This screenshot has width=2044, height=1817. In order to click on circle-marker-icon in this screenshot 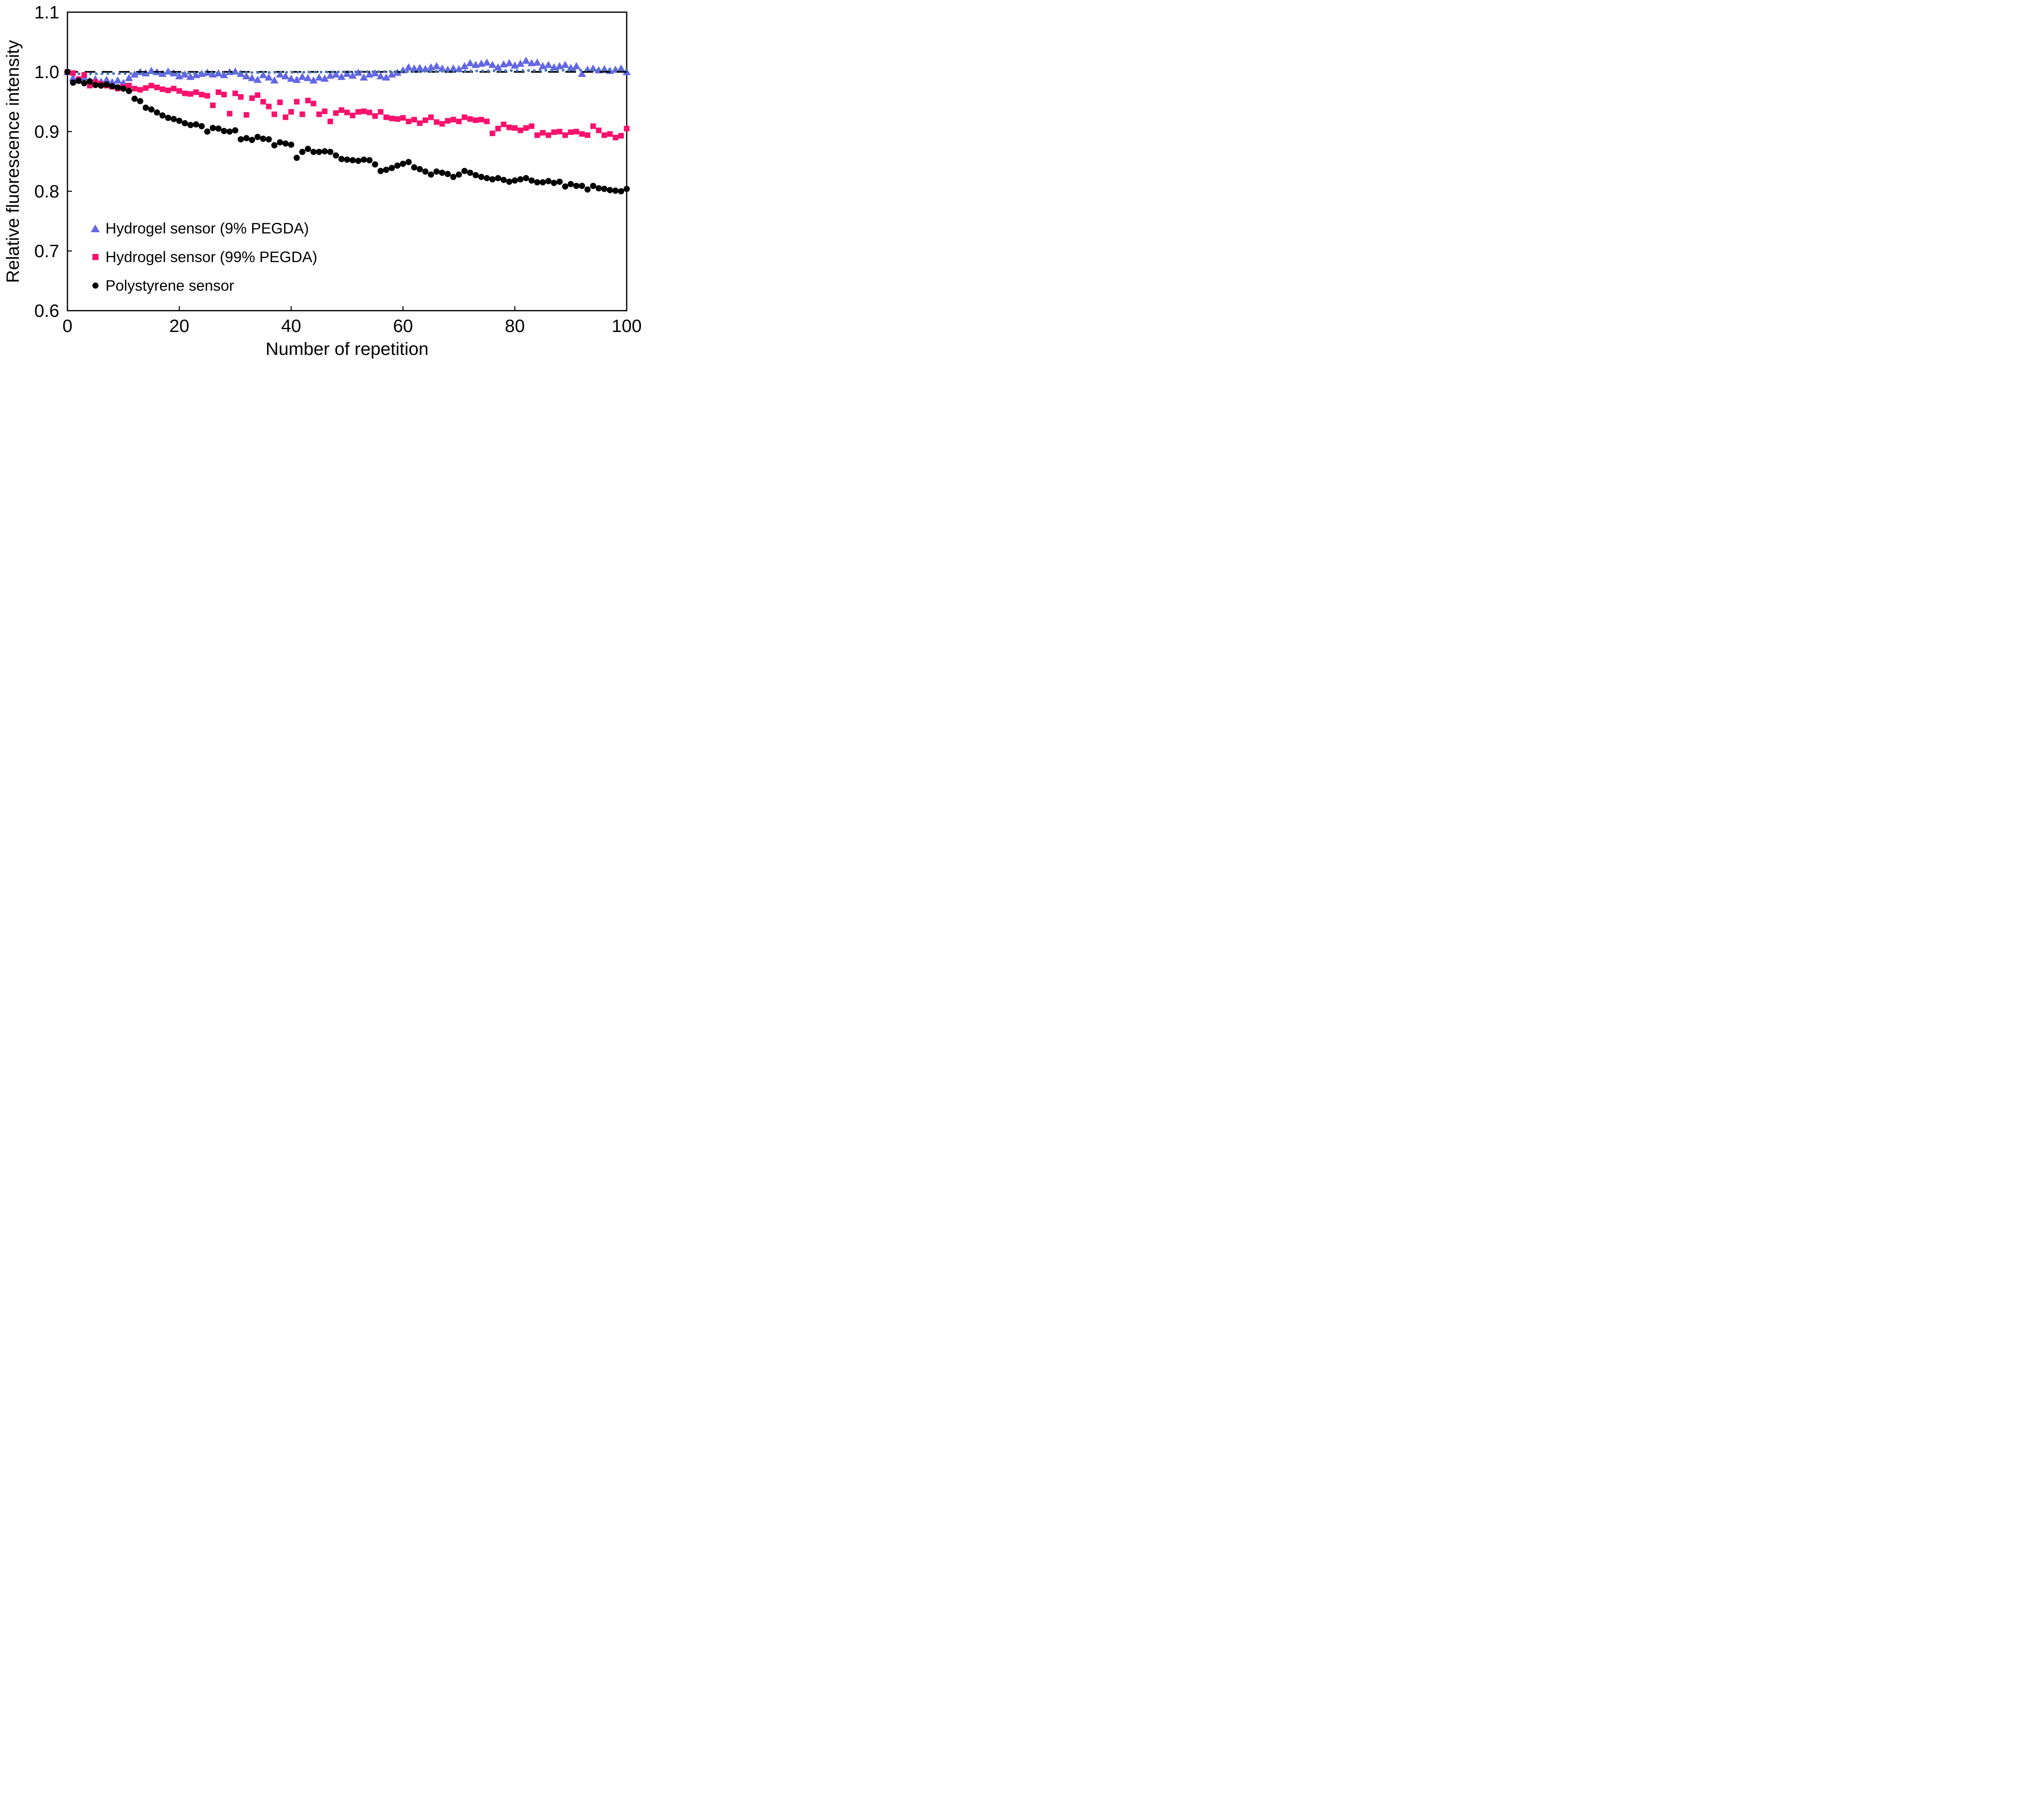, I will do `click(95, 286)`.